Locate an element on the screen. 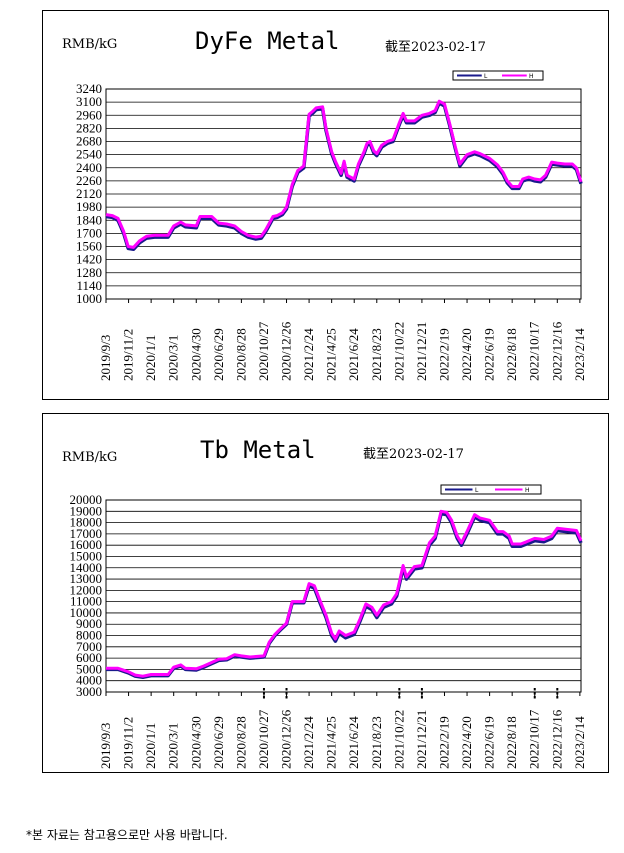 The height and width of the screenshot is (853, 624). tb-x-tick-label: 2020/4/30 is located at coordinates (195, 742).